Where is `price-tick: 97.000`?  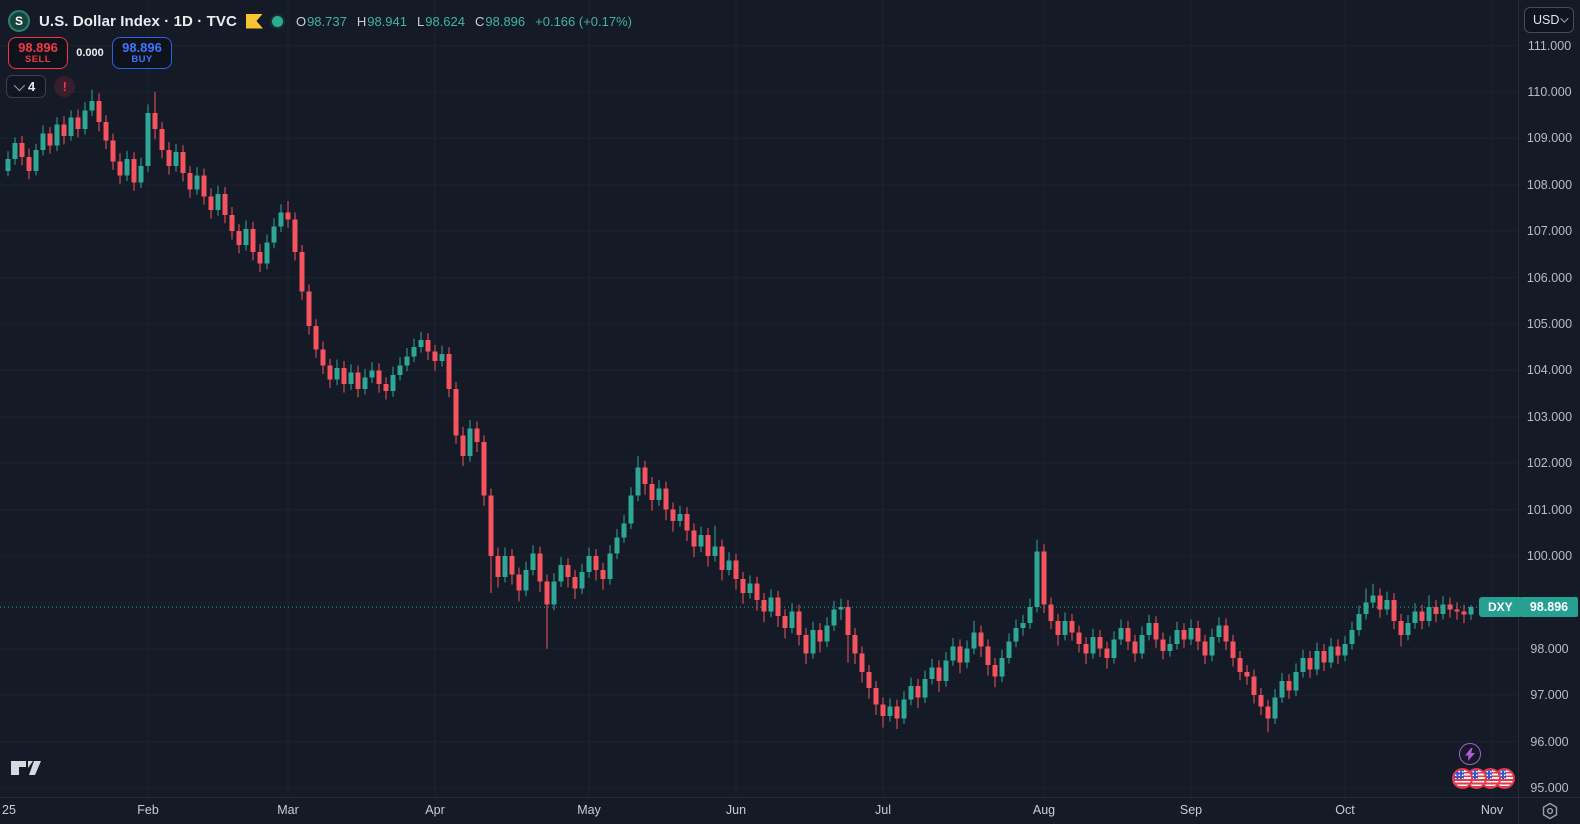
price-tick: 97.000 is located at coordinates (1549, 695).